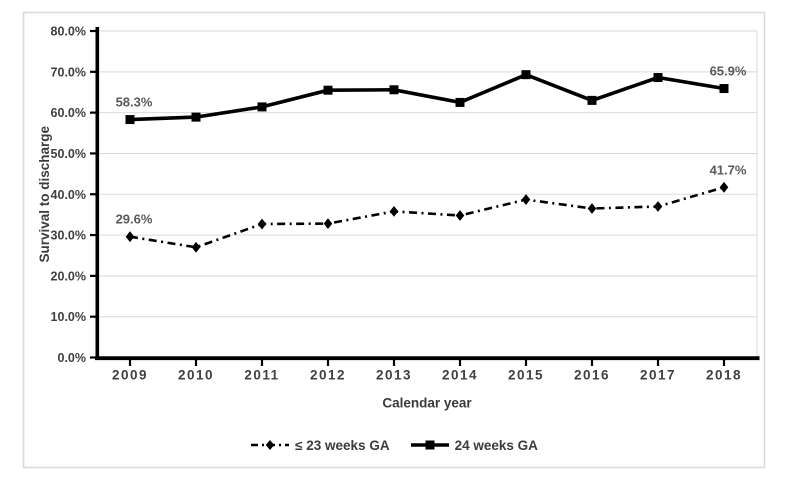 Image resolution: width=798 pixels, height=482 pixels. Describe the element at coordinates (496, 445) in the screenshot. I see `legend-label: 24 weeks GA` at that location.